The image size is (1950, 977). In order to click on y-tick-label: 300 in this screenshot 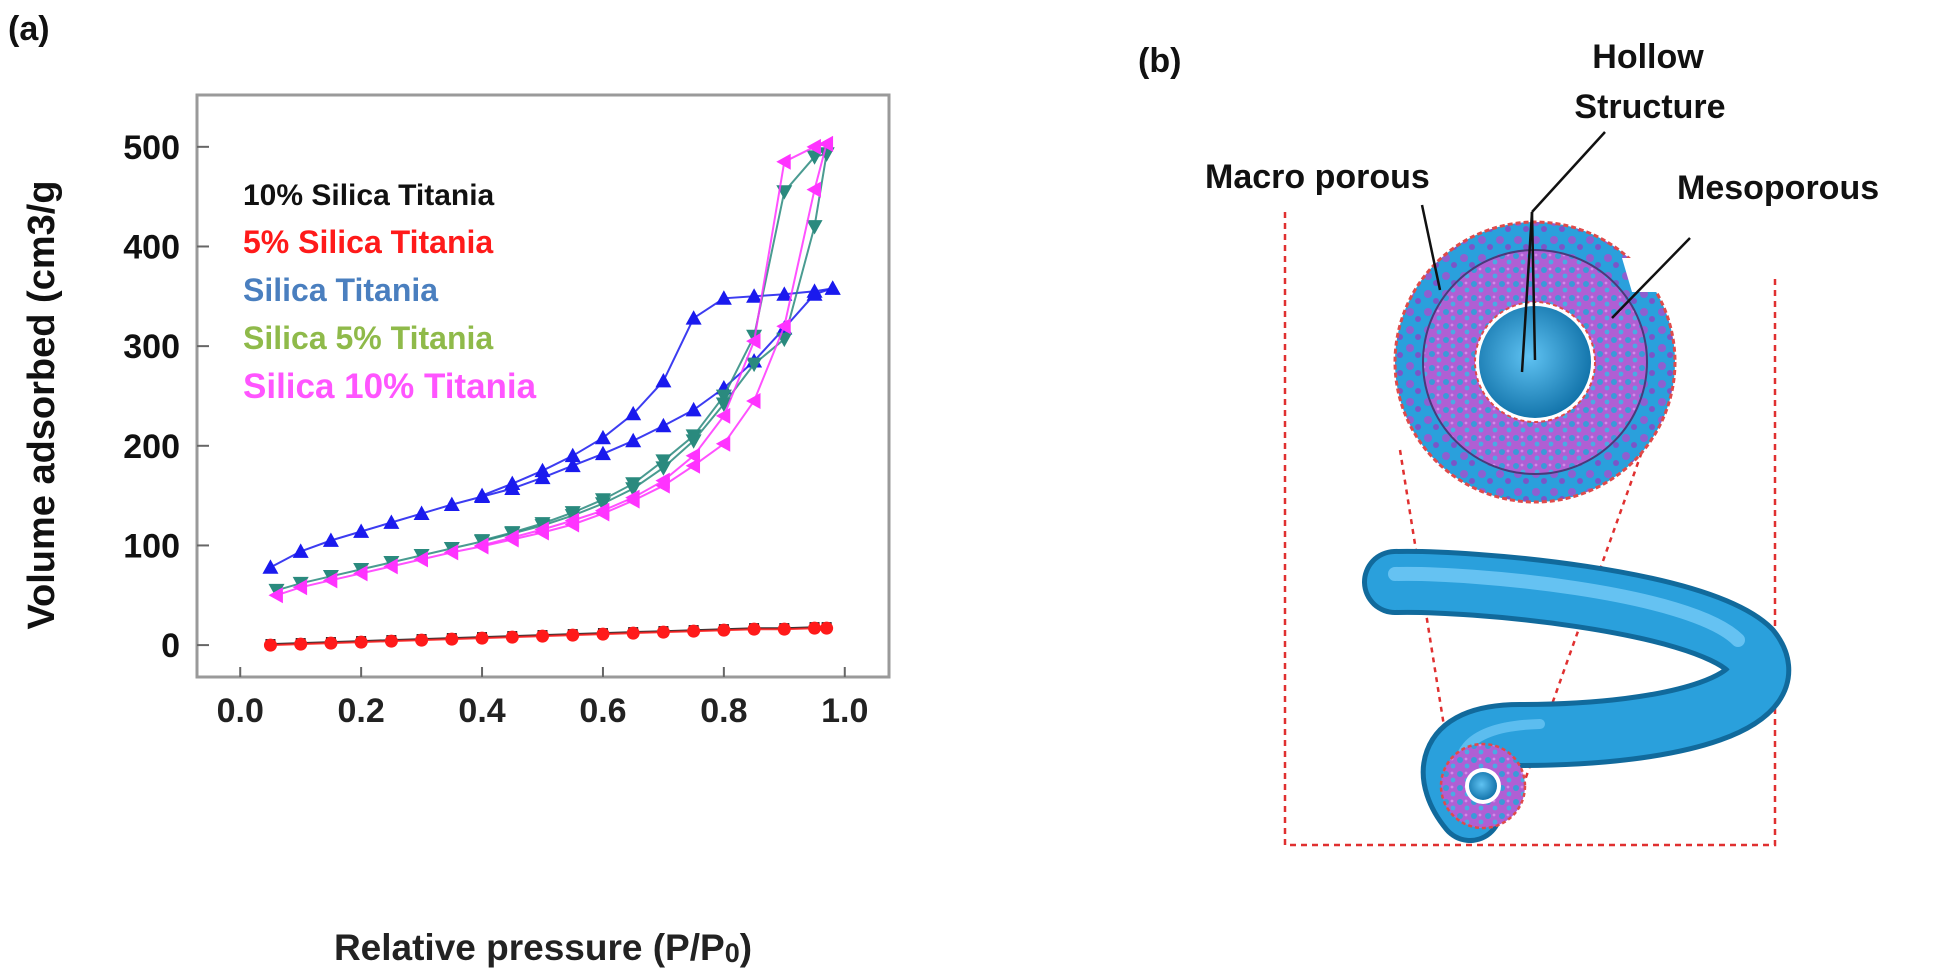, I will do `click(151, 347)`.